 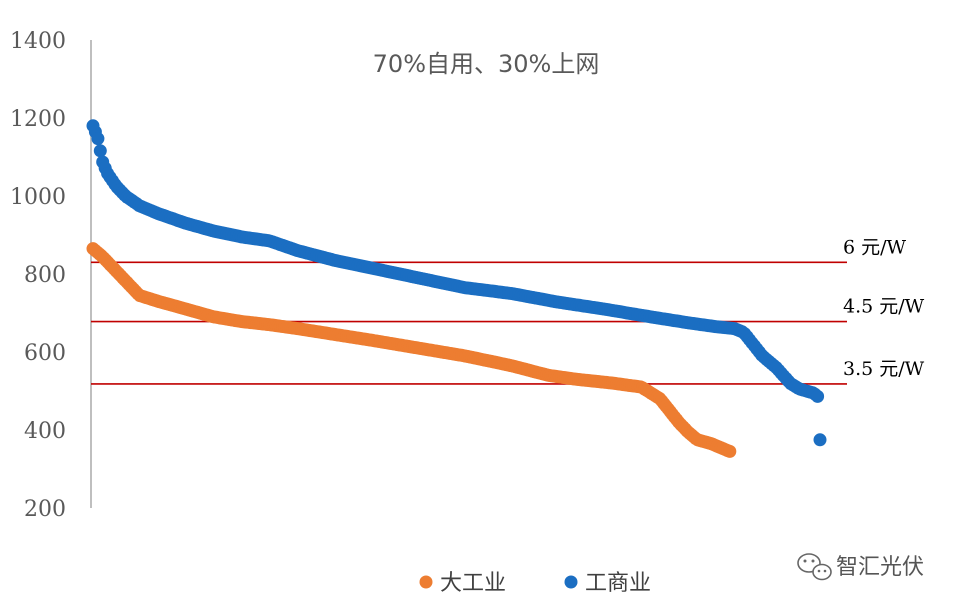 I want to click on y-tick-label: 400, so click(x=45, y=431).